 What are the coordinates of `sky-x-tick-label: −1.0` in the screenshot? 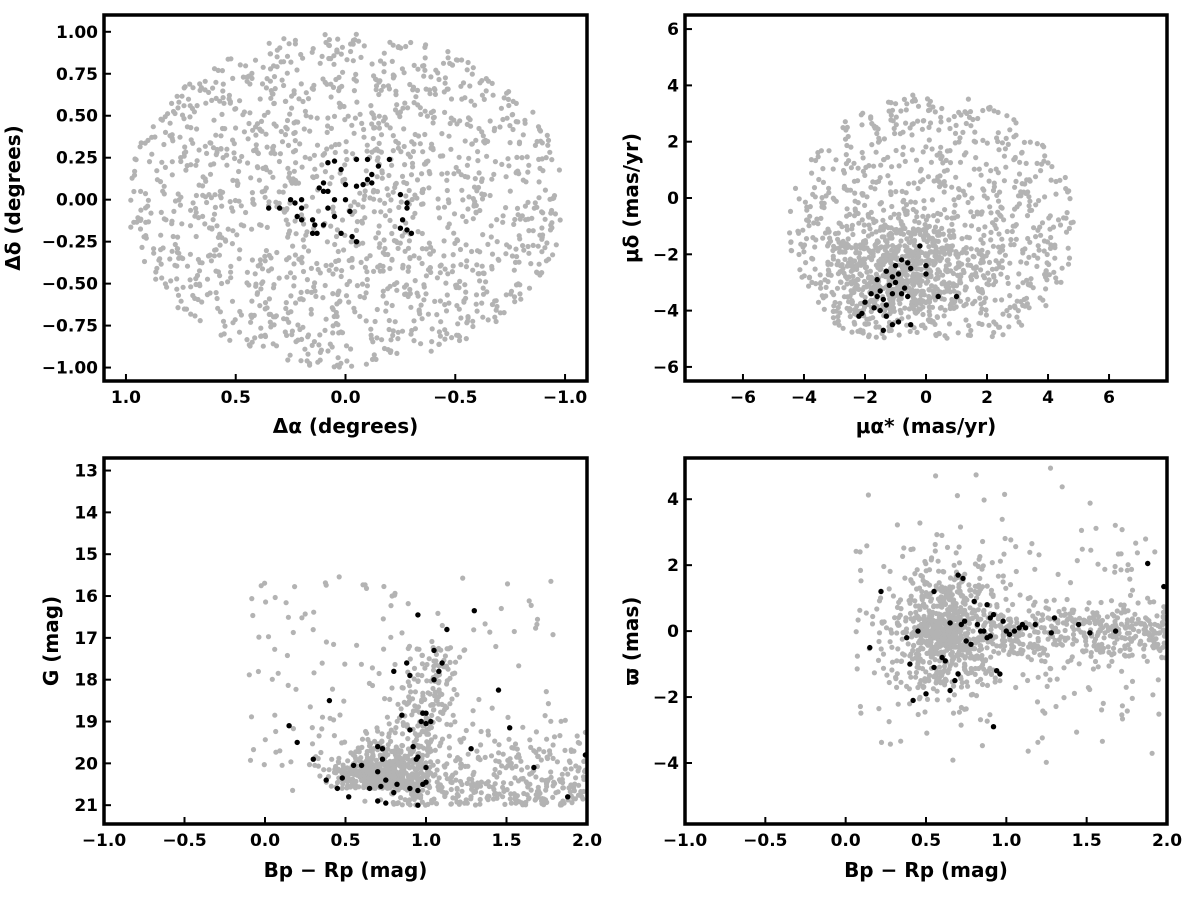 It's located at (565, 398).